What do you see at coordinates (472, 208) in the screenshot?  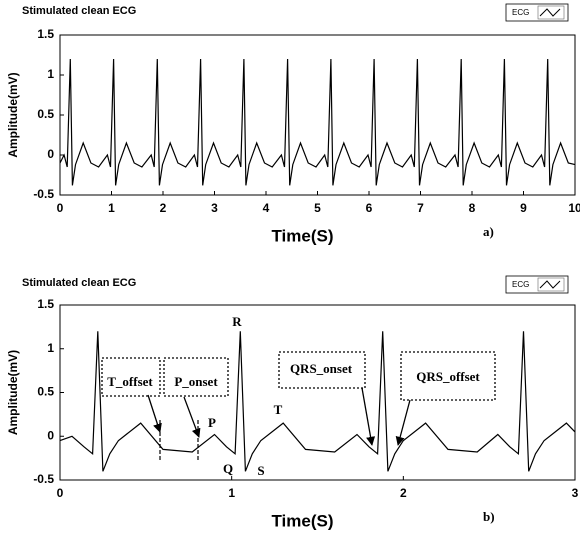 I see `x-tick-label: 8` at bounding box center [472, 208].